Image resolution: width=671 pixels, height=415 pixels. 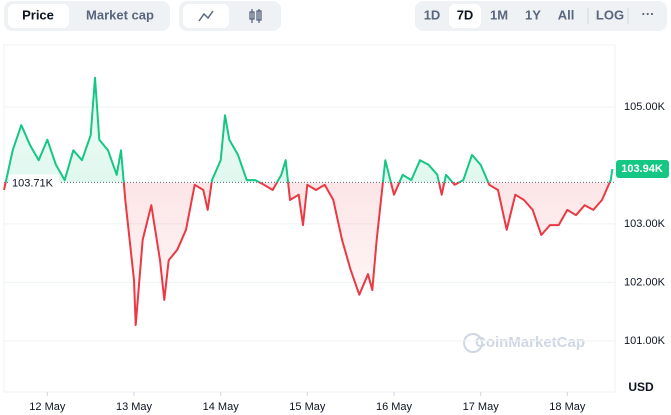 What do you see at coordinates (394, 407) in the screenshot?
I see `x-tick-label: 16 May` at bounding box center [394, 407].